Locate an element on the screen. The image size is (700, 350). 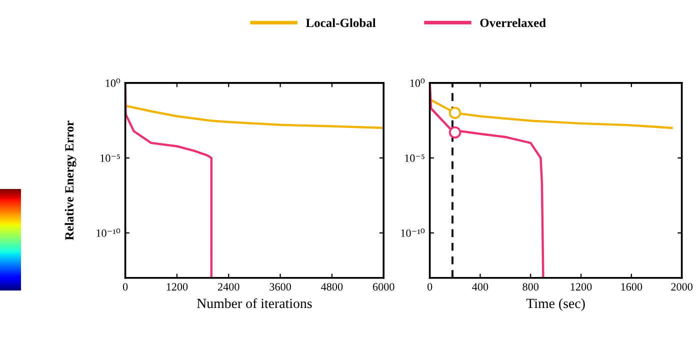
x-tick-label: 1600 is located at coordinates (631, 287).